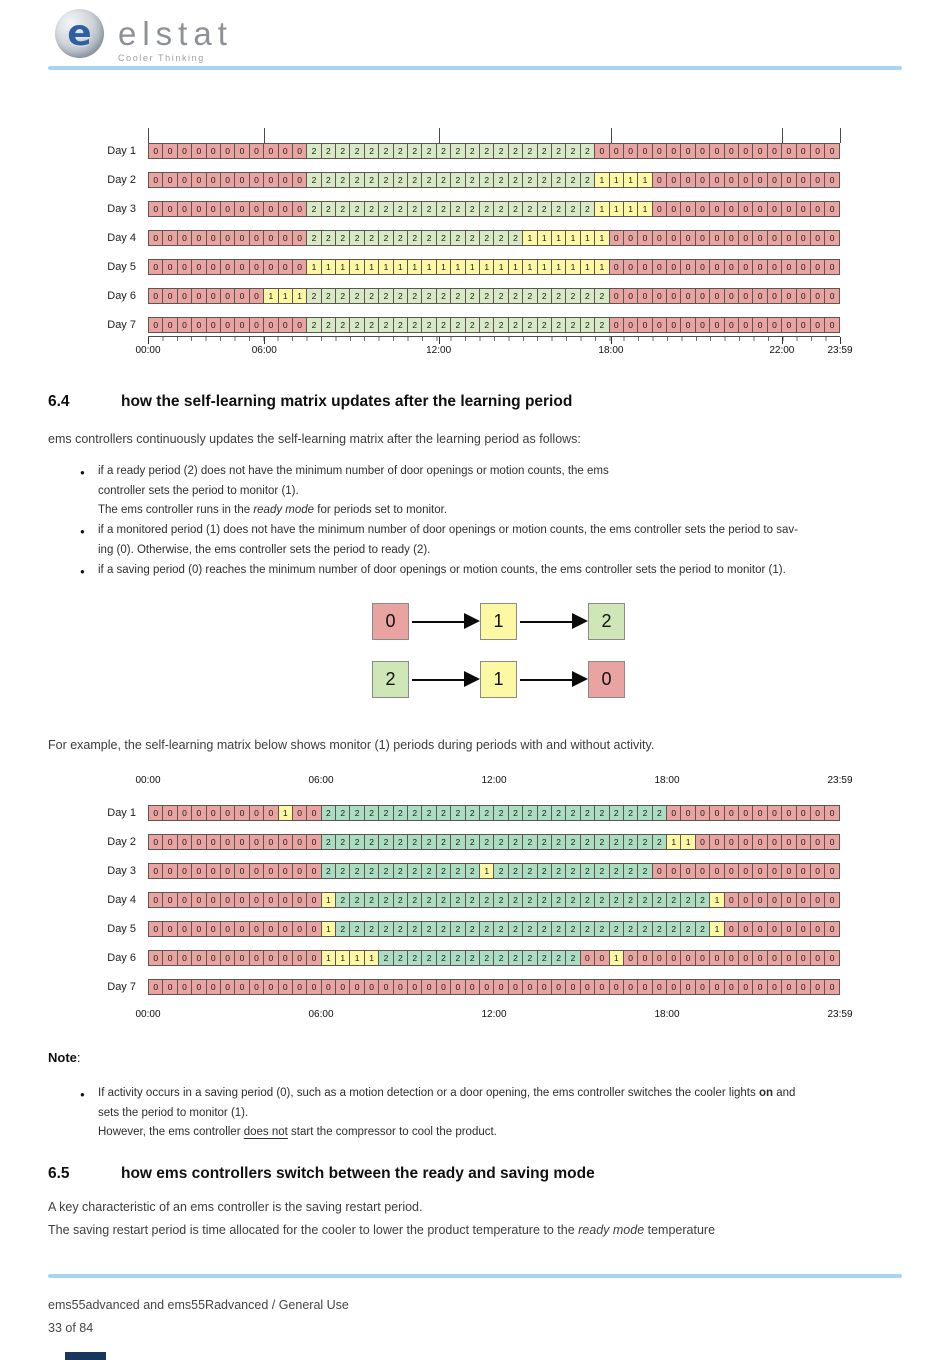 This screenshot has width=950, height=1360. What do you see at coordinates (840, 135) in the screenshot?
I see `axis-tick` at bounding box center [840, 135].